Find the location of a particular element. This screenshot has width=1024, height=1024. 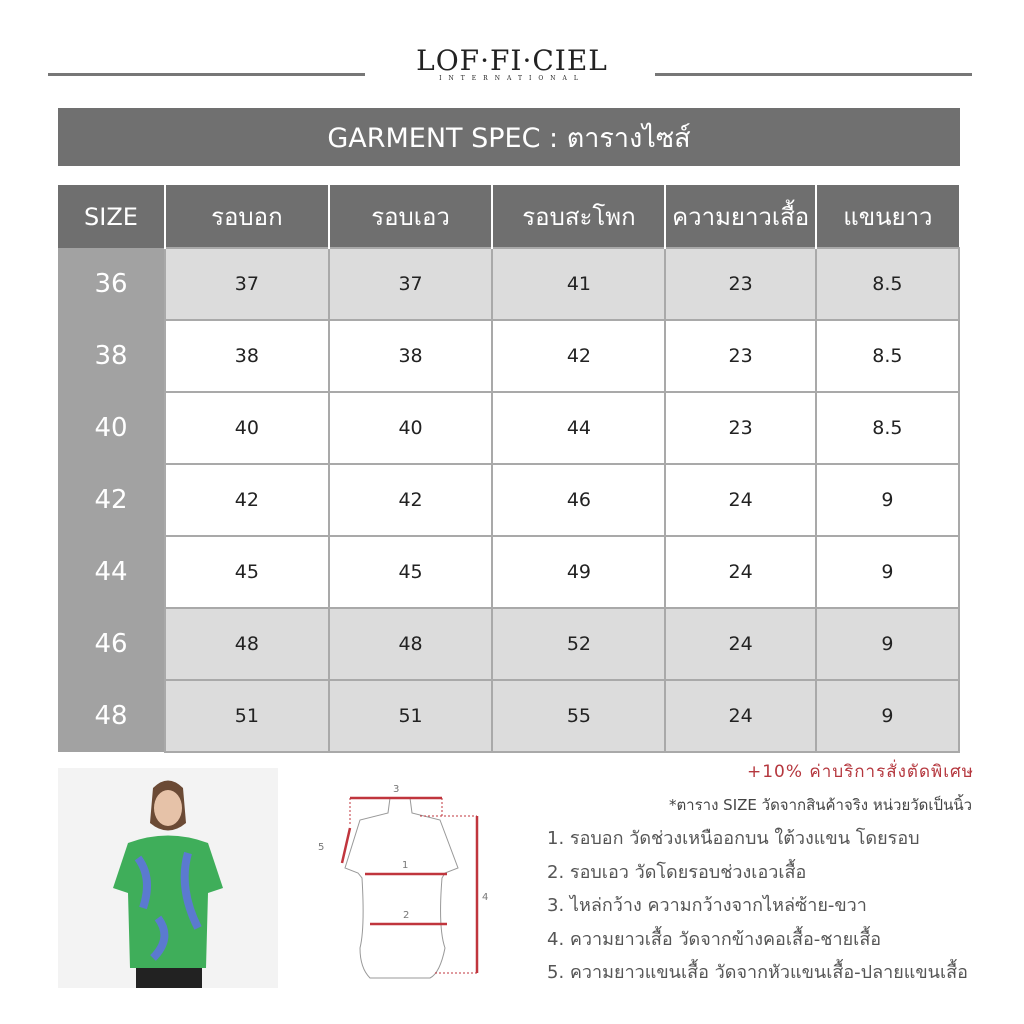

size-cell: 38 is located at coordinates (111, 356).